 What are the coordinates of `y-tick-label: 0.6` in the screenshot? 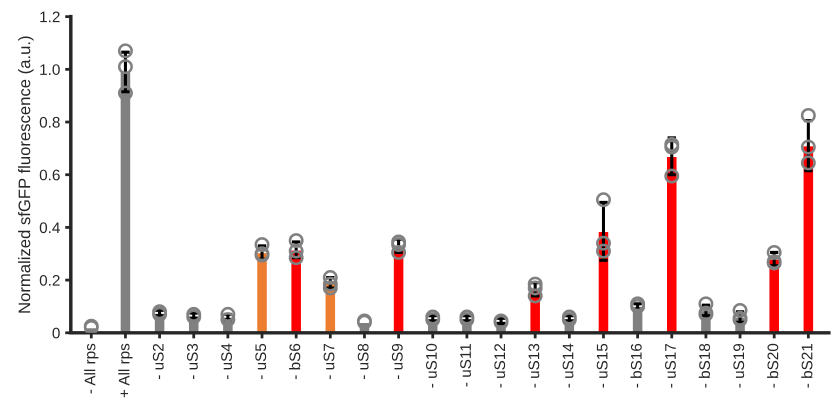 It's located at (50, 175).